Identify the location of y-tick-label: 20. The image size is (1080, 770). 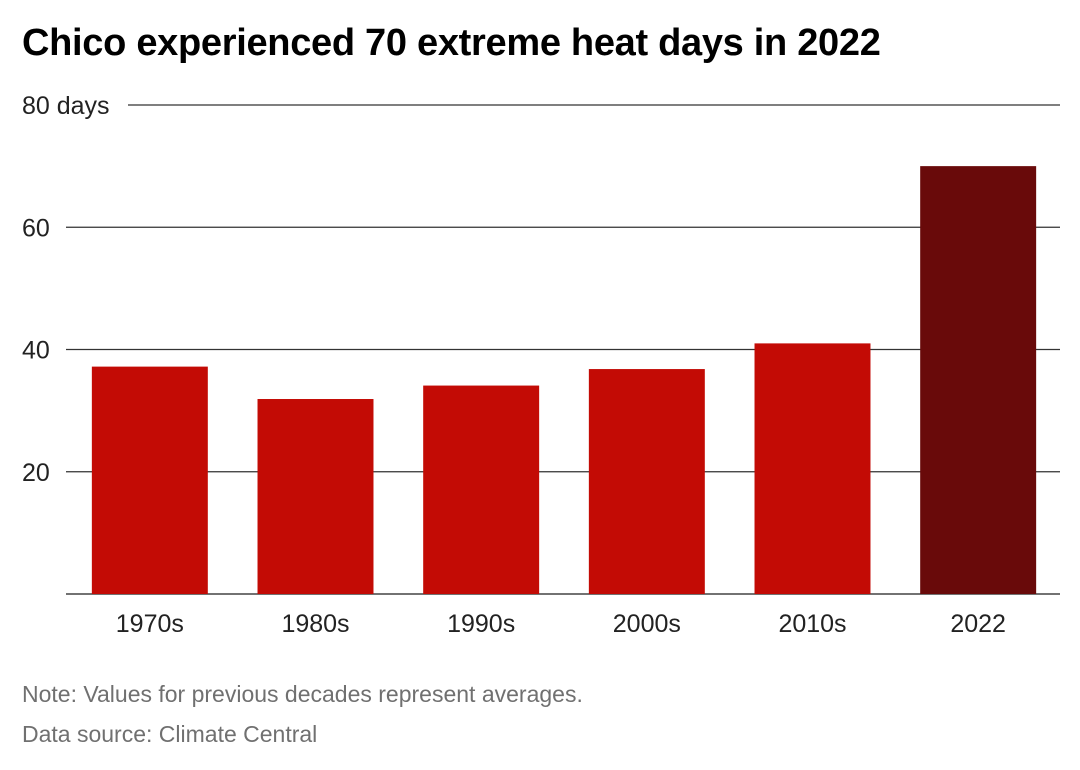
(36, 473).